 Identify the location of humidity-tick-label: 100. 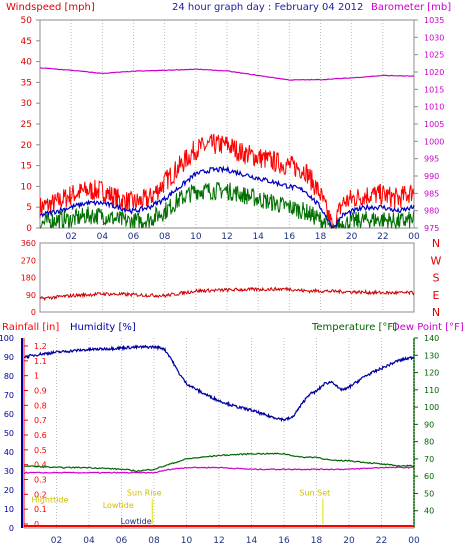
(7, 338).